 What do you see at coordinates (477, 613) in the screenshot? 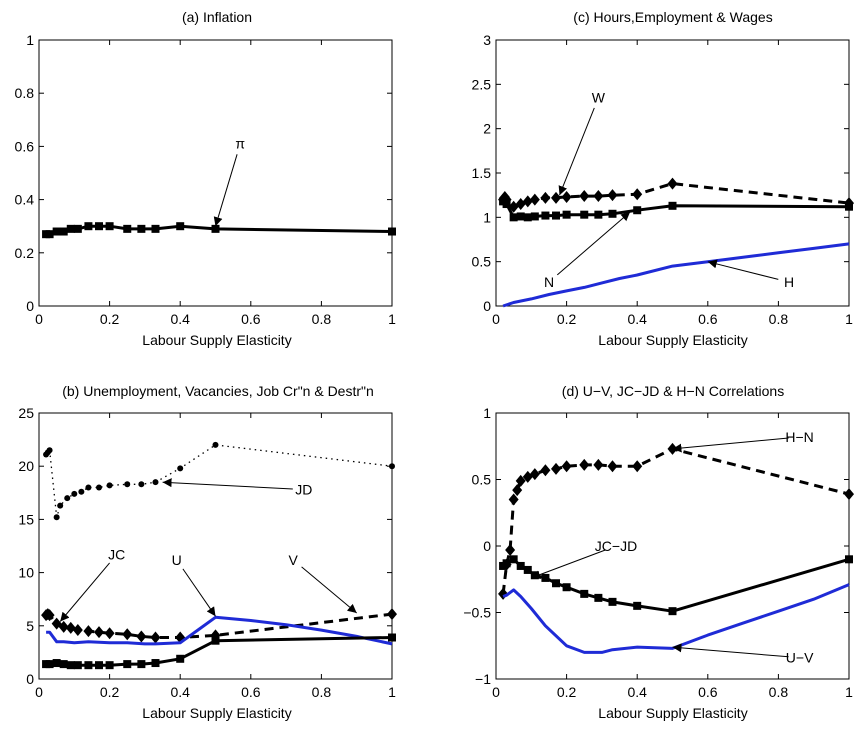
I see `panel-d-ytick-label: −0.5` at bounding box center [477, 613].